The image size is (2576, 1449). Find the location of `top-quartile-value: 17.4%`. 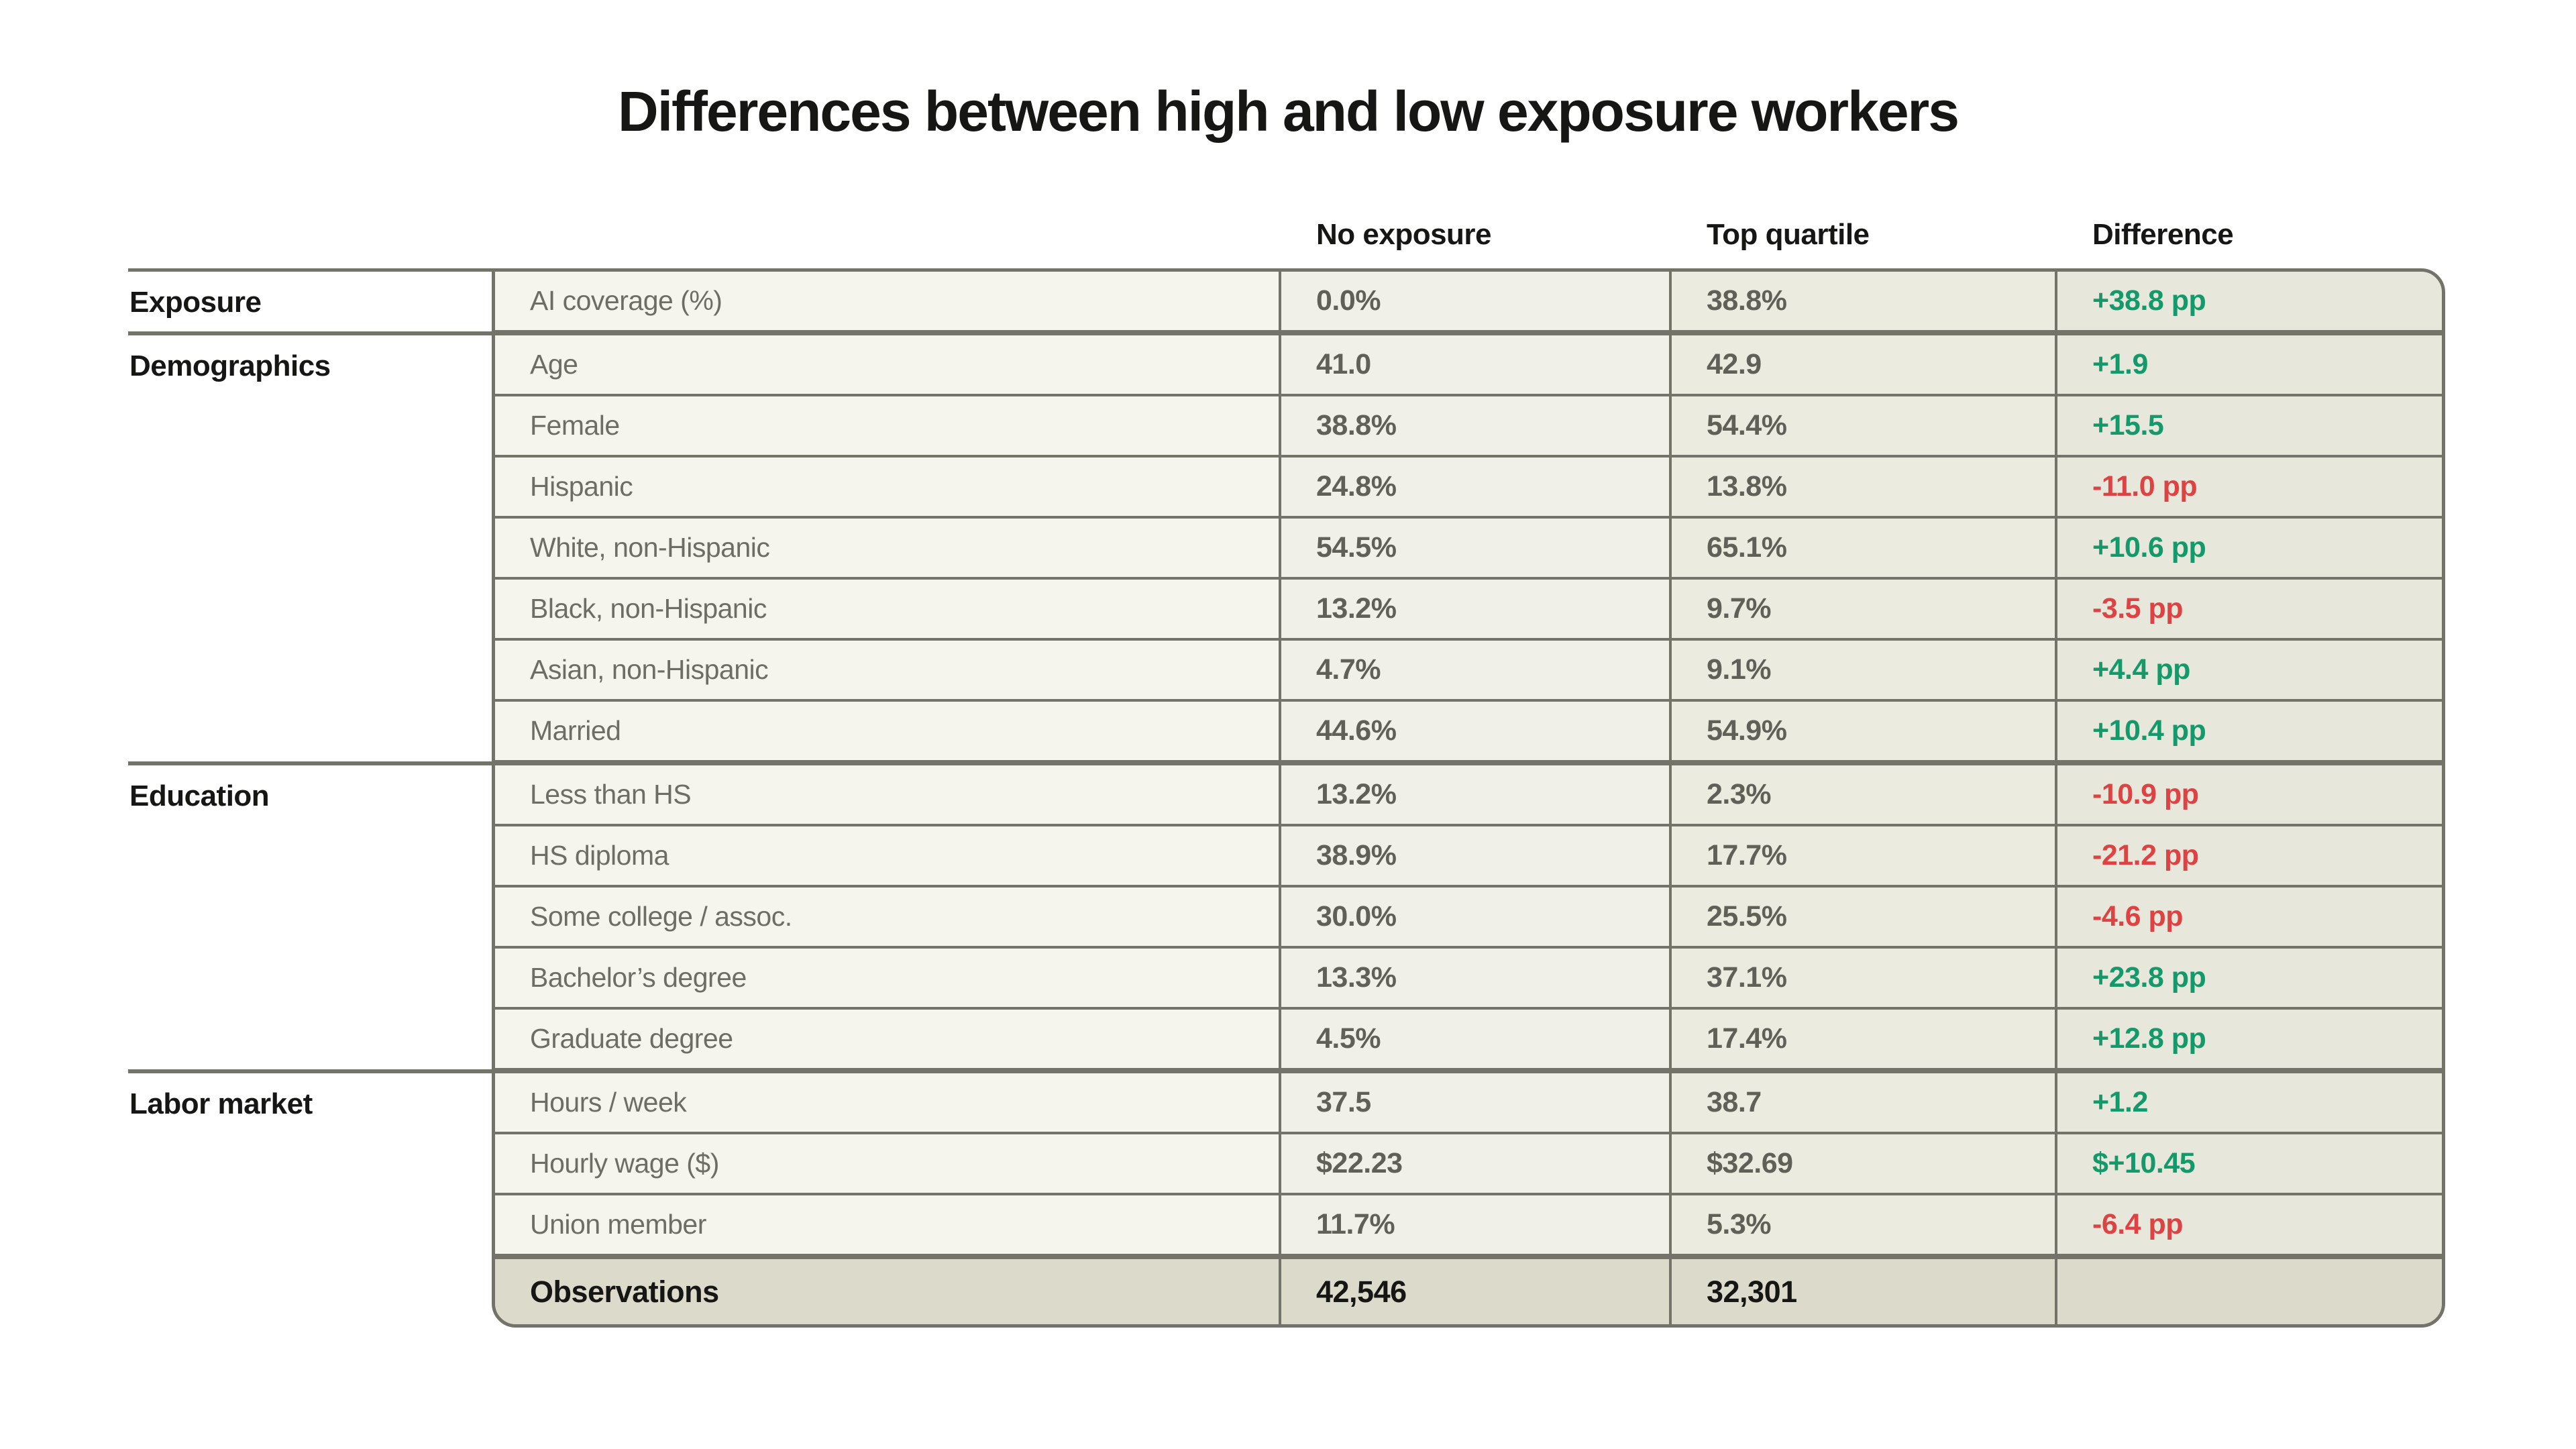

top-quartile-value: 17.4% is located at coordinates (1864, 1039).